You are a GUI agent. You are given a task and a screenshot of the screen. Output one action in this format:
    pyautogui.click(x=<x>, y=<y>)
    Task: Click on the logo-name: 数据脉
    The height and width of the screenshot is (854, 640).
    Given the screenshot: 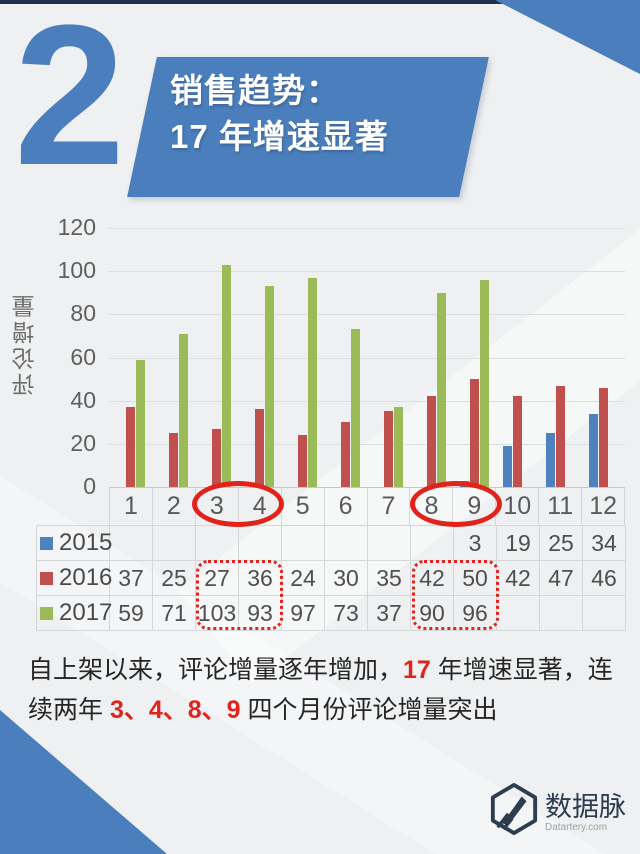 What is the action you would take?
    pyautogui.click(x=585, y=807)
    